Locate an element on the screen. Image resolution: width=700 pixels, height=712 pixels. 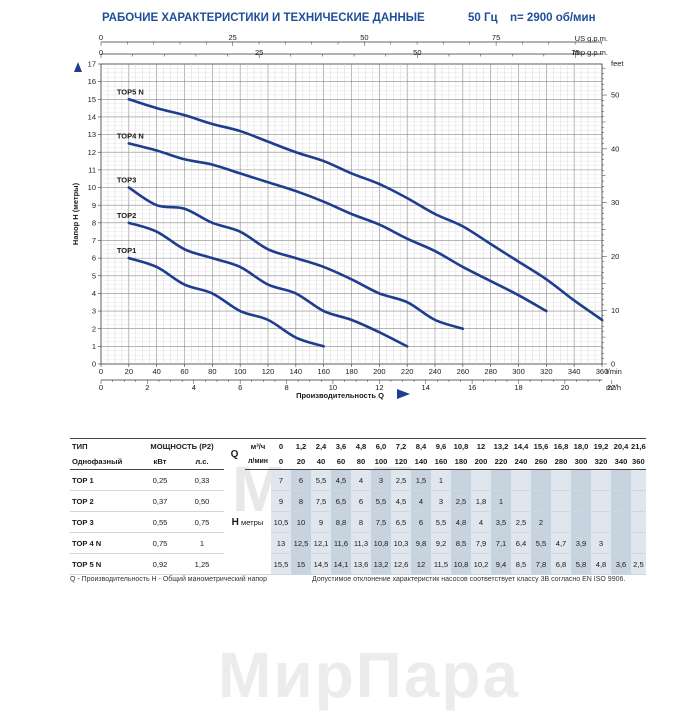
m3h-tick-label: 18 is located at coordinates (518, 387).